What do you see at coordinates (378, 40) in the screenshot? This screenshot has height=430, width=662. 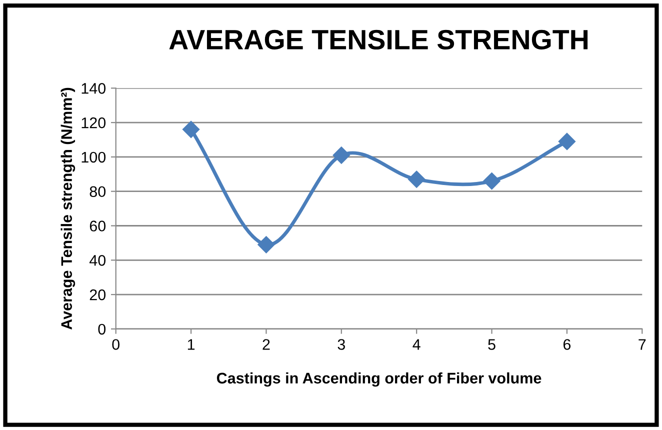 I see `chart-title: AVERAGE TENSILE STRENGTH` at bounding box center [378, 40].